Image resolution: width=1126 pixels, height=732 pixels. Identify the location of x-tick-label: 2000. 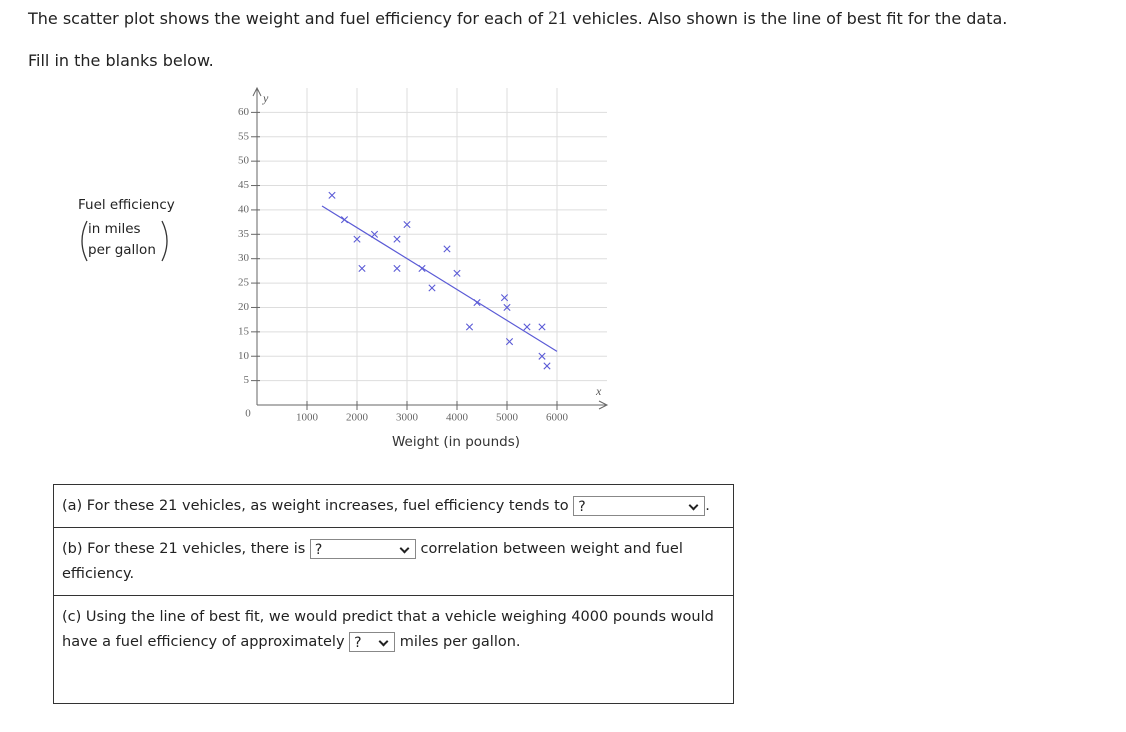
(357, 418).